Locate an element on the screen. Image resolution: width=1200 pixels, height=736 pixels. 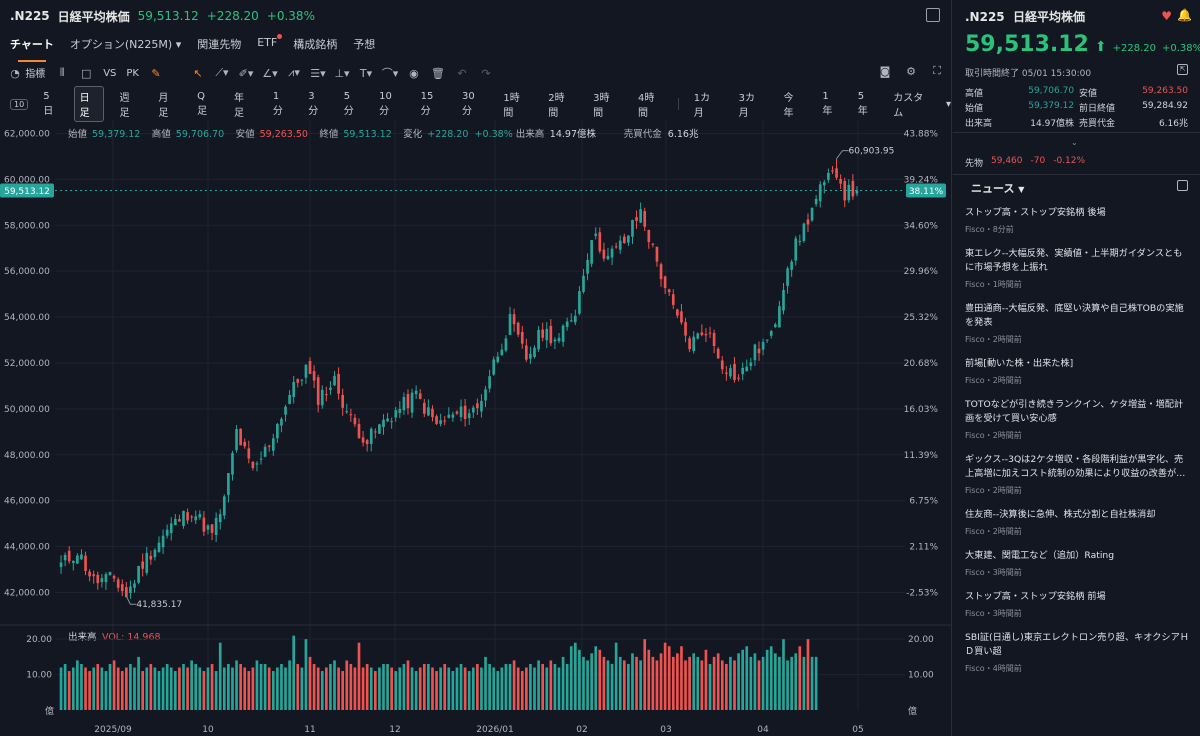
news-item: 住友商--決算後に急伸、株式分割と自社株消却 Fisco・2時間前 is located at coordinates (1077, 522).